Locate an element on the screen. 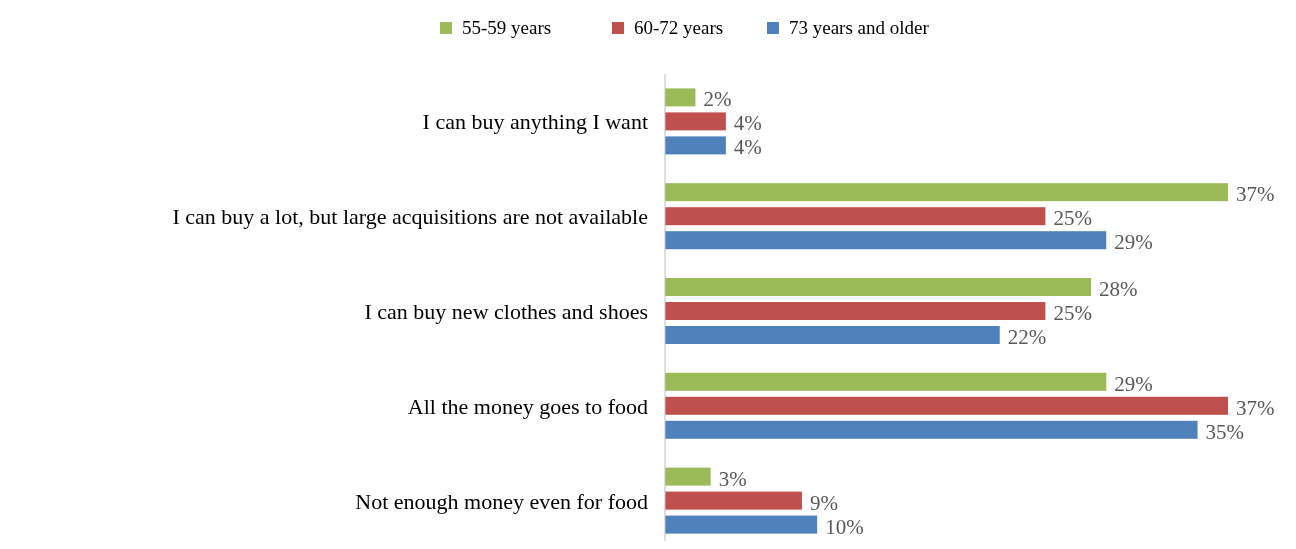 This screenshot has height=549, width=1296. y-tick-label: All the money goes to food is located at coordinates (527, 406).